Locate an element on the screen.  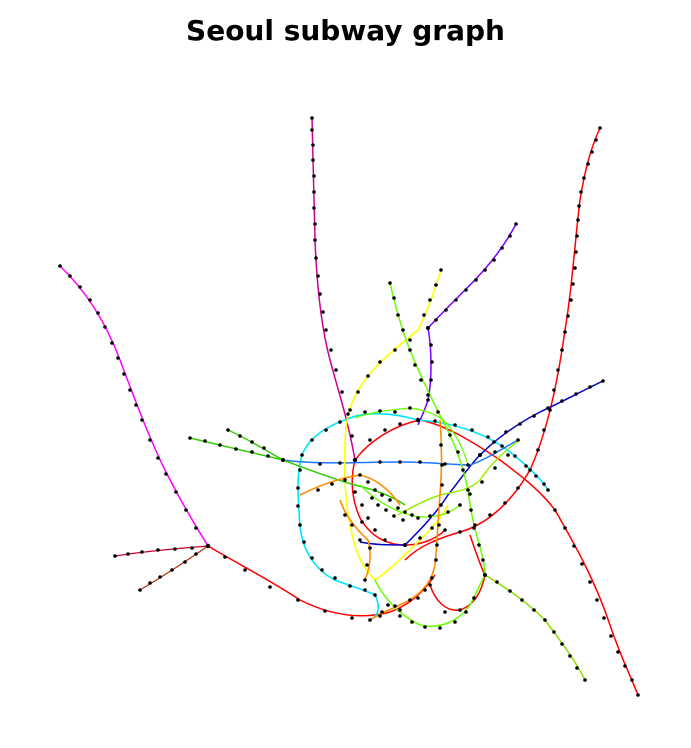
graph-title: Seoul subway graph is located at coordinates (345, 30).